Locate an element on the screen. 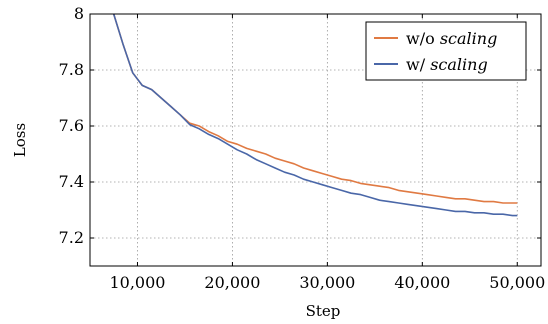  x-tick-label-4: 50,000 is located at coordinates (517, 282).